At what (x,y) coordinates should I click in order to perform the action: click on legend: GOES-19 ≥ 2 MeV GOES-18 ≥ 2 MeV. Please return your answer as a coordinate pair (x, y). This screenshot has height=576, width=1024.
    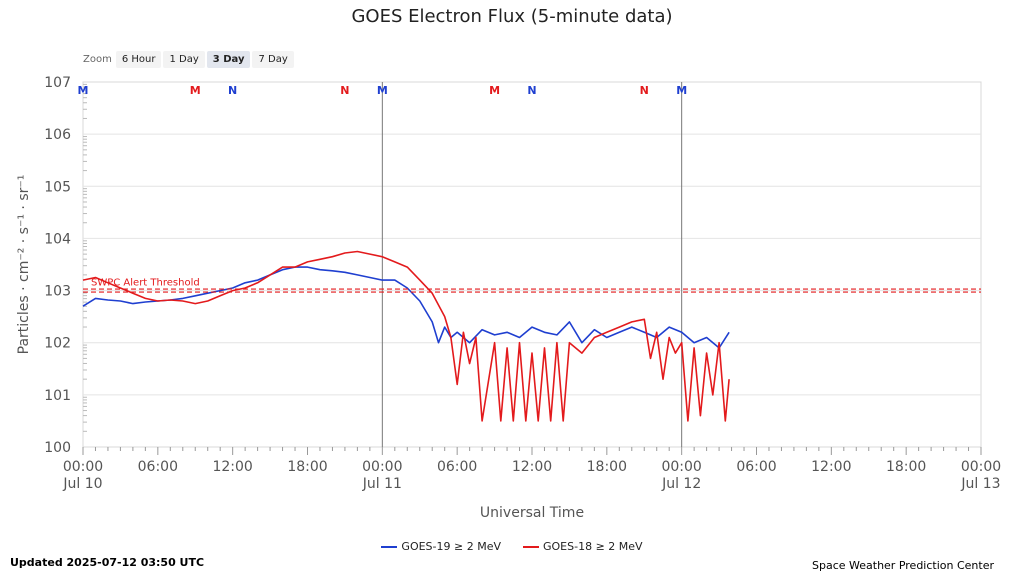
    Looking at the image, I should click on (512, 546).